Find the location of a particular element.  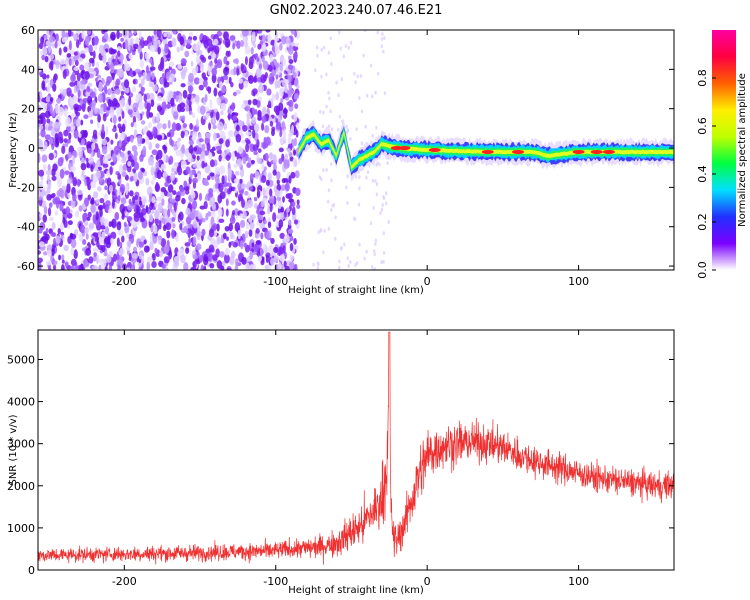

x-tick-label: 100 is located at coordinates (578, 581).